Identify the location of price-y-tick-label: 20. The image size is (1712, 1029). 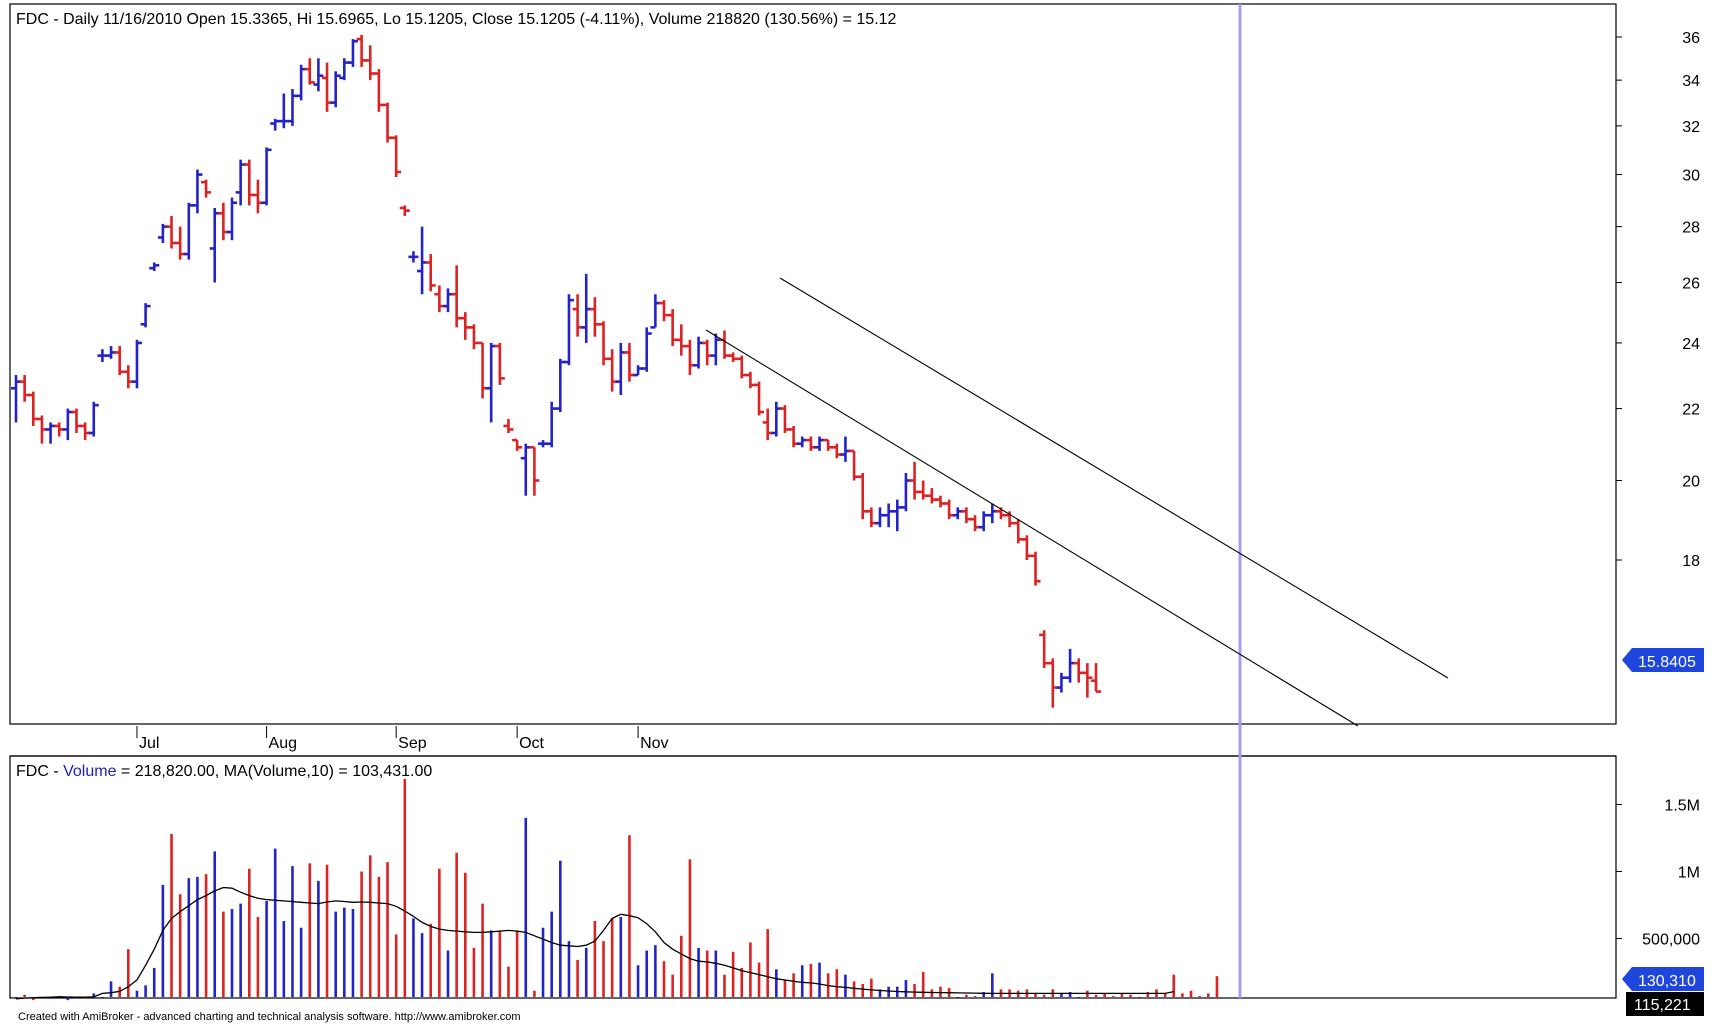
(1691, 482).